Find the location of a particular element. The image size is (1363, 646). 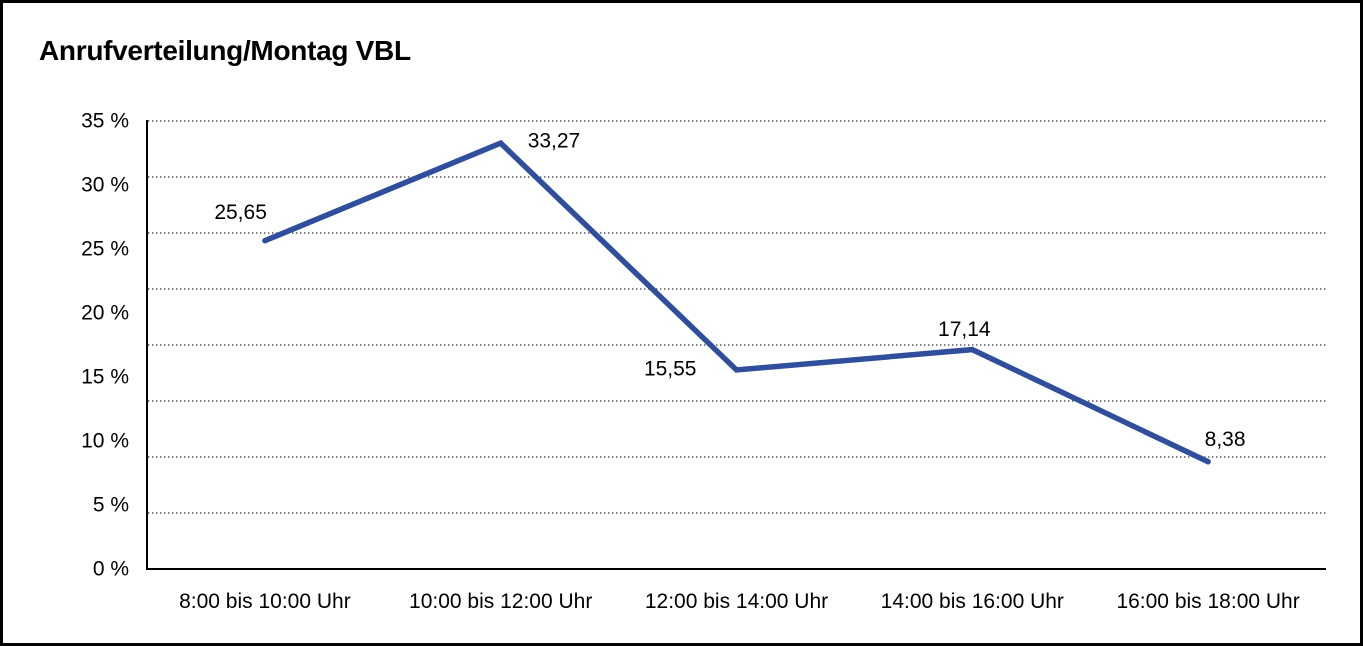

data-point-label: 17,14 is located at coordinates (964, 329).